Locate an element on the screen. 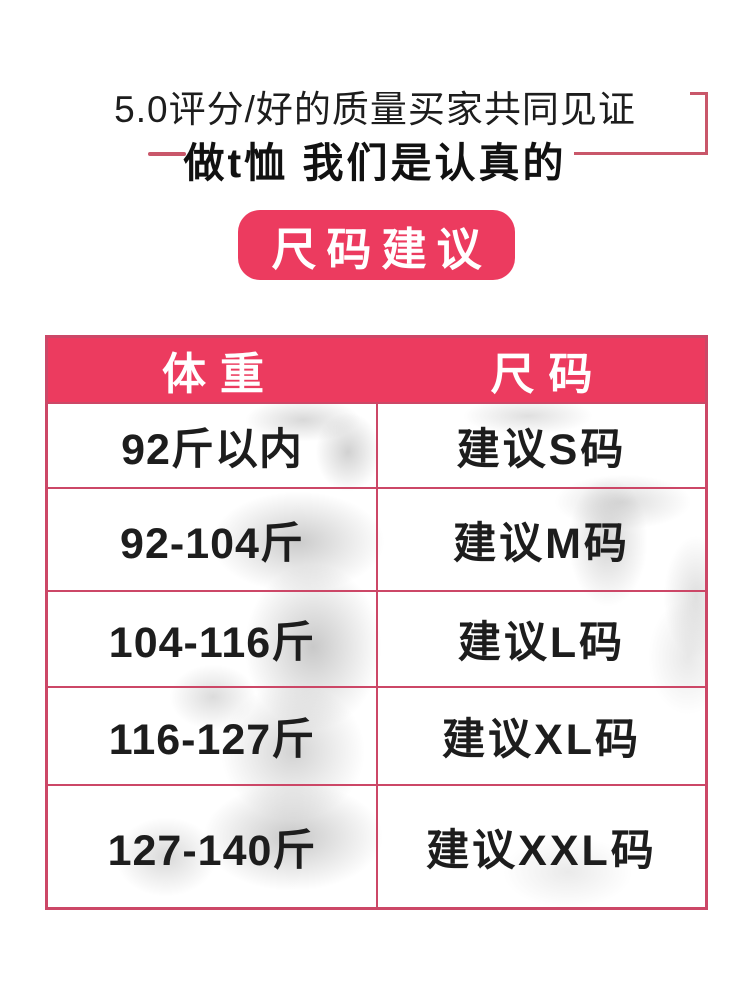  slogan-left-dash-decoration is located at coordinates (167, 154).